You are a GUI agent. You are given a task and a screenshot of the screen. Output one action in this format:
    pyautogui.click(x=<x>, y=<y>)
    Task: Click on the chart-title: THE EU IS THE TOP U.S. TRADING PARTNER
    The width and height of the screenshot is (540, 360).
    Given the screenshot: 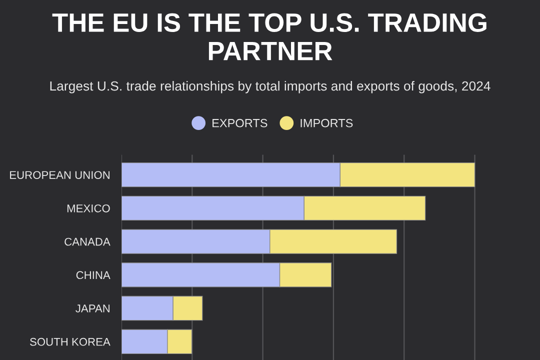 What is the action you would take?
    pyautogui.click(x=269, y=36)
    